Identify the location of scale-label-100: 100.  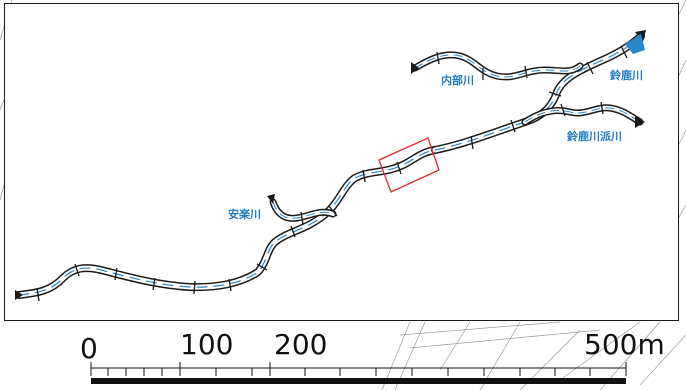
(207, 344).